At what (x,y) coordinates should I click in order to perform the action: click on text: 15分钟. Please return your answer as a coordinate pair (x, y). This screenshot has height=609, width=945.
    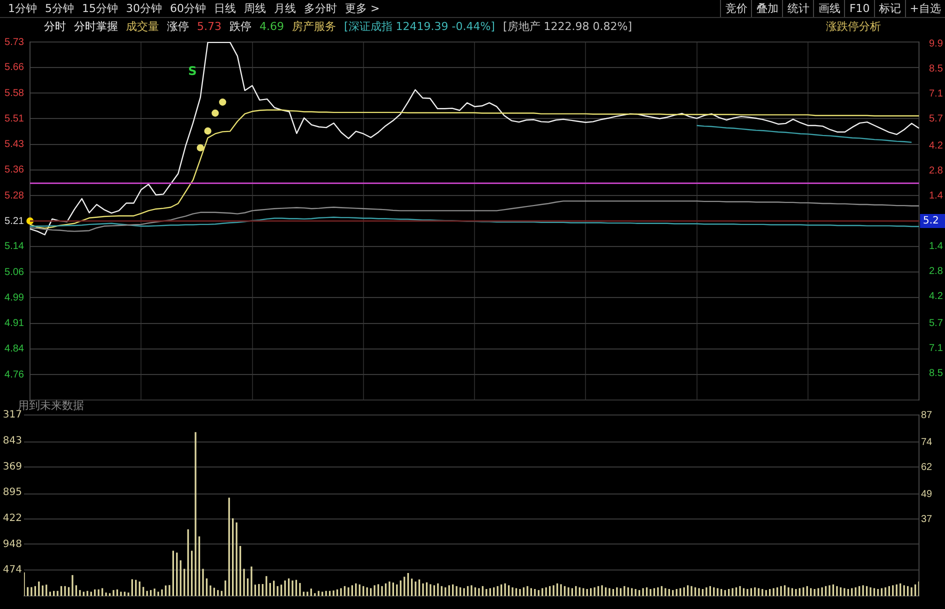
    Looking at the image, I should click on (100, 9).